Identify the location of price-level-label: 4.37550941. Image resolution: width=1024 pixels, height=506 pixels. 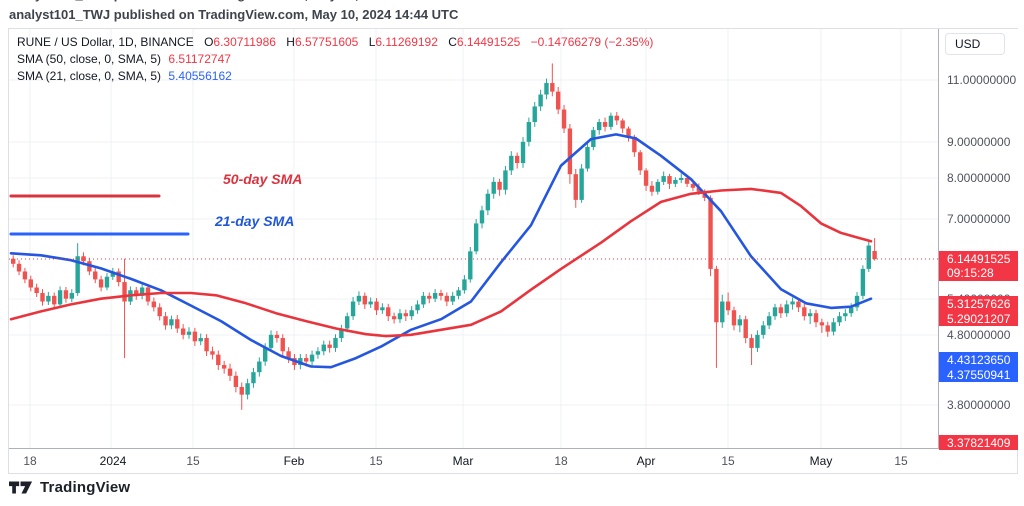
(978, 374).